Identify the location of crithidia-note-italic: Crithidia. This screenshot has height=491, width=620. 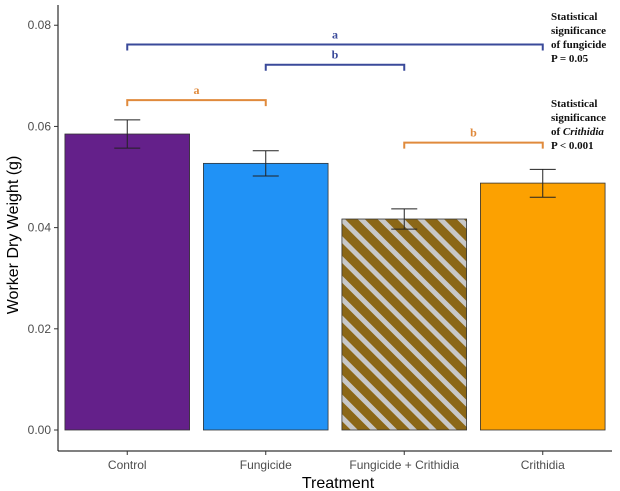
(583, 132).